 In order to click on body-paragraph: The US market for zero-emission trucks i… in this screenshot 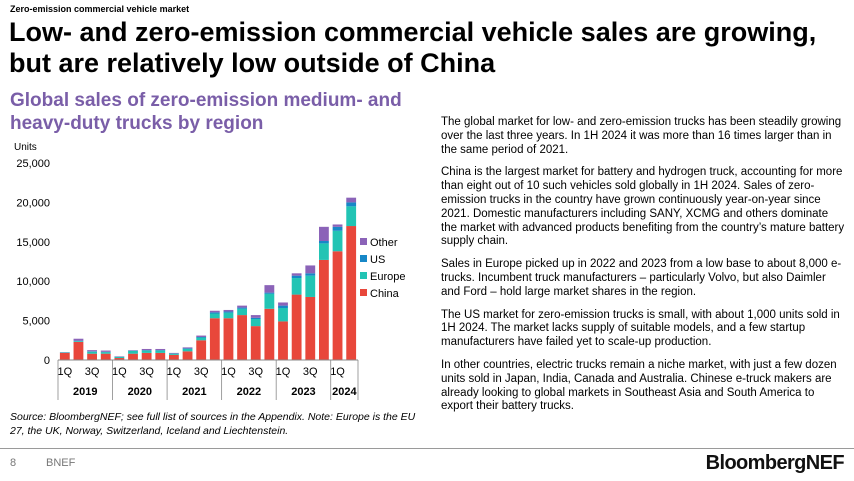, I will do `click(640, 328)`.